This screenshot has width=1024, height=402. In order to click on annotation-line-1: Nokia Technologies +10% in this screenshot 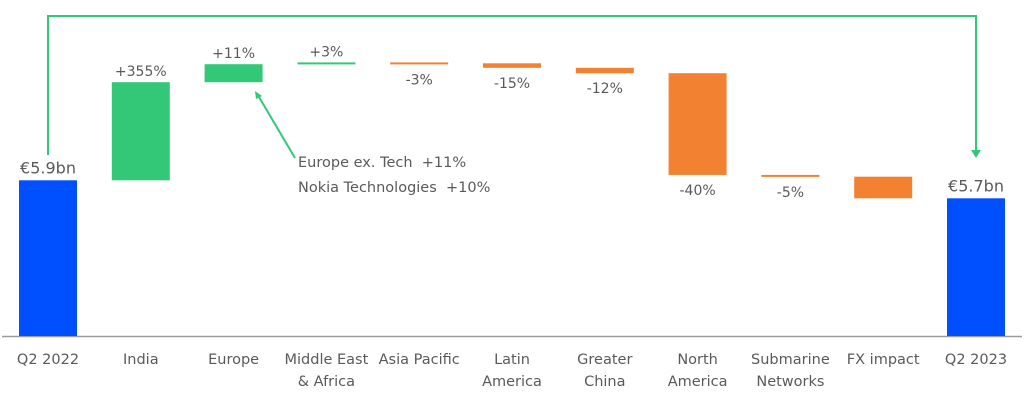, I will do `click(394, 188)`.